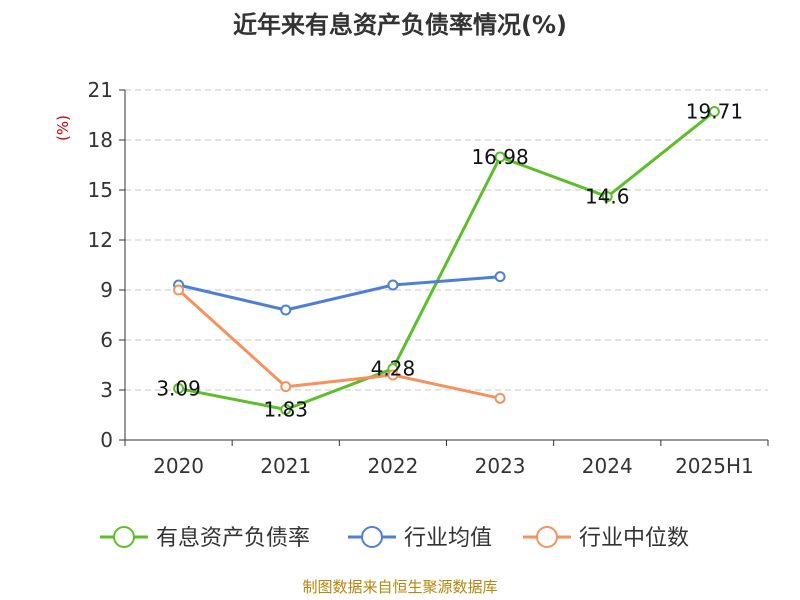 Image resolution: width=800 pixels, height=600 pixels. Describe the element at coordinates (63, 128) in the screenshot. I see `y-axis-unit-label: (%)` at that location.